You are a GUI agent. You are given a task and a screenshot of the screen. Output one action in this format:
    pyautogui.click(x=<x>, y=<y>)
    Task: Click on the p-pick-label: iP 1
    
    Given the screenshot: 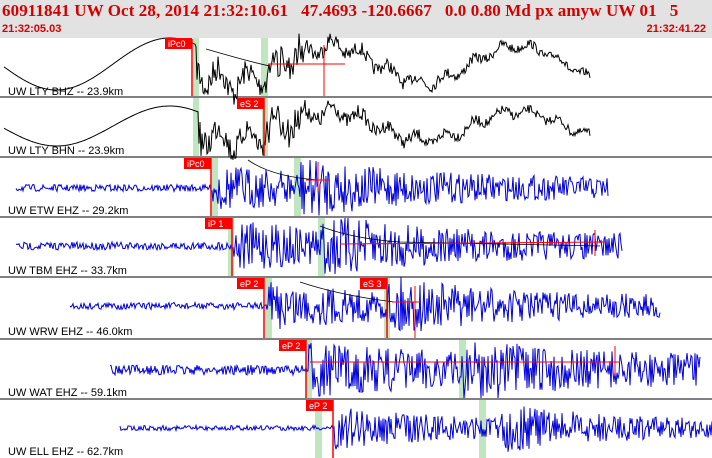 What is the action you would take?
    pyautogui.click(x=215, y=224)
    